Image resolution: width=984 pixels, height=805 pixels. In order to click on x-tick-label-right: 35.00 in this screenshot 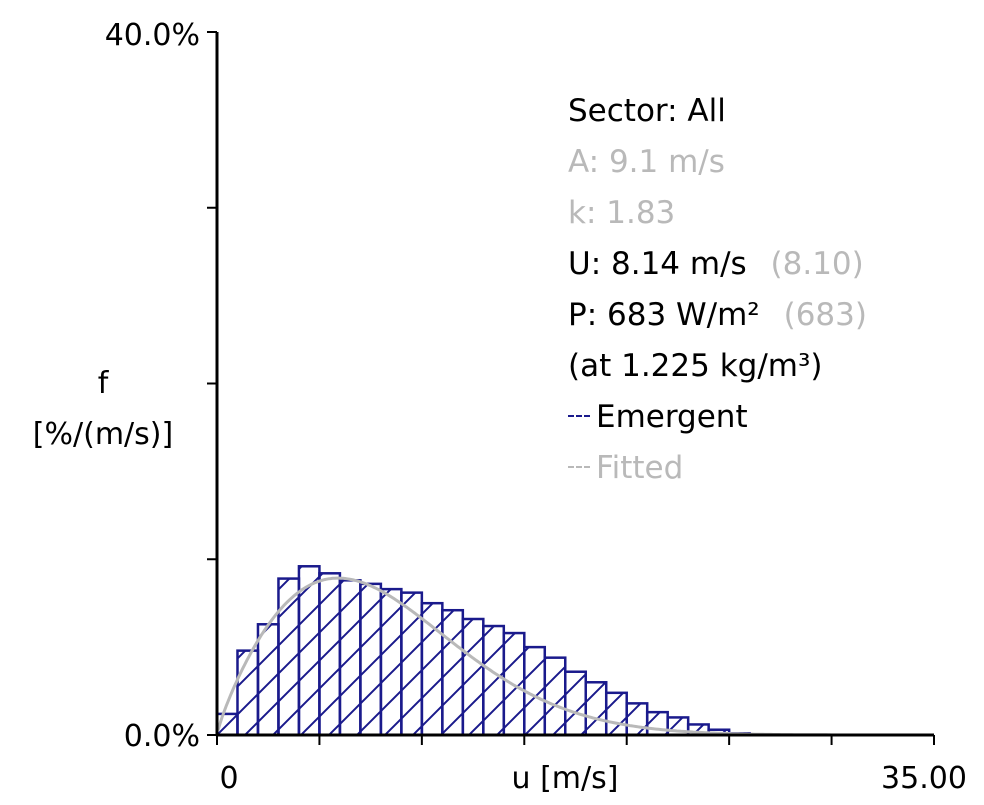, I will do `click(924, 778)`.